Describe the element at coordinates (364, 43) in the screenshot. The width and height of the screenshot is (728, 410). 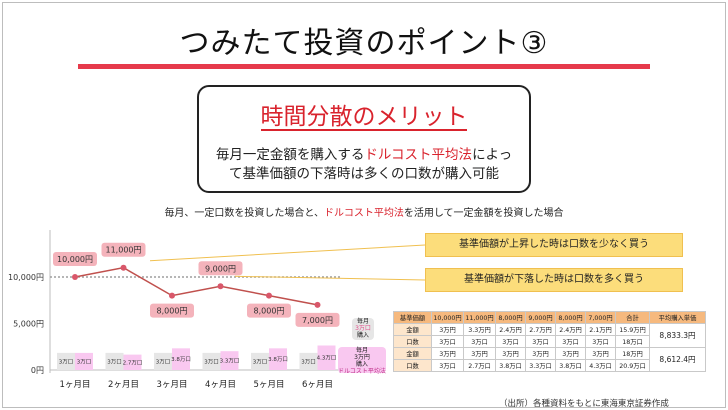
I see `slide-title: つみたて投資のポイント③` at that location.